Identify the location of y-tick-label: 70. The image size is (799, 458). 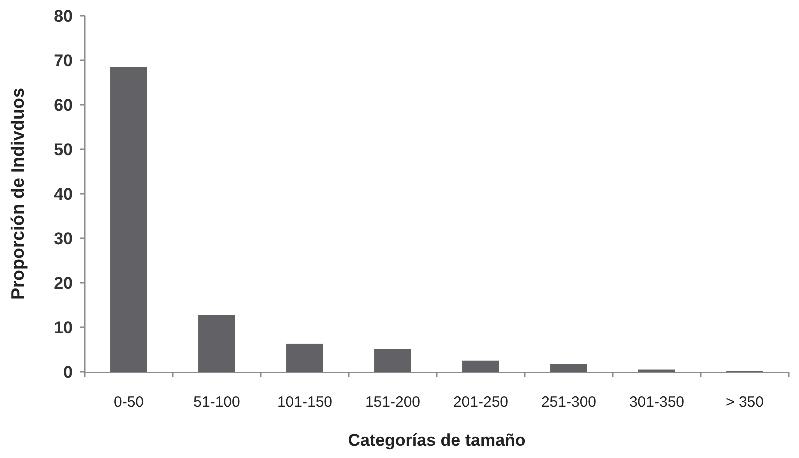
(63, 60).